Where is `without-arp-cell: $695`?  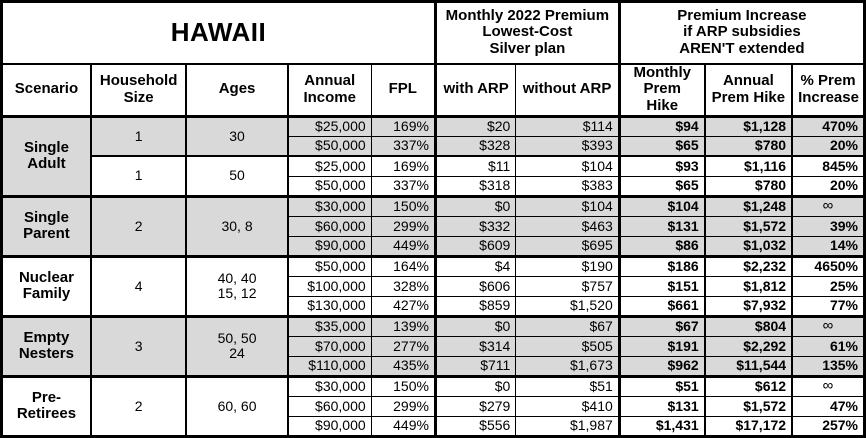 without-arp-cell: $695 is located at coordinates (567, 246).